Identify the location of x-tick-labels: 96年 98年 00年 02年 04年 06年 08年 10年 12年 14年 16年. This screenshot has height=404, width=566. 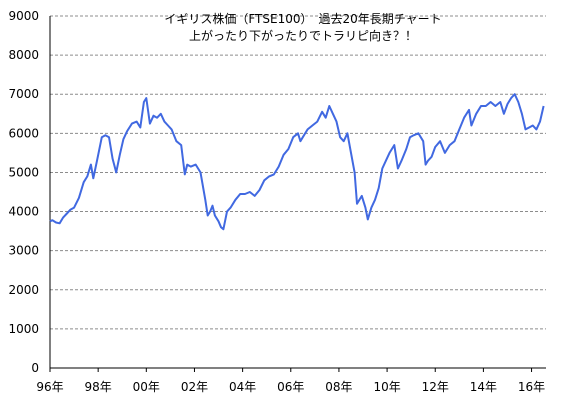
(290, 381).